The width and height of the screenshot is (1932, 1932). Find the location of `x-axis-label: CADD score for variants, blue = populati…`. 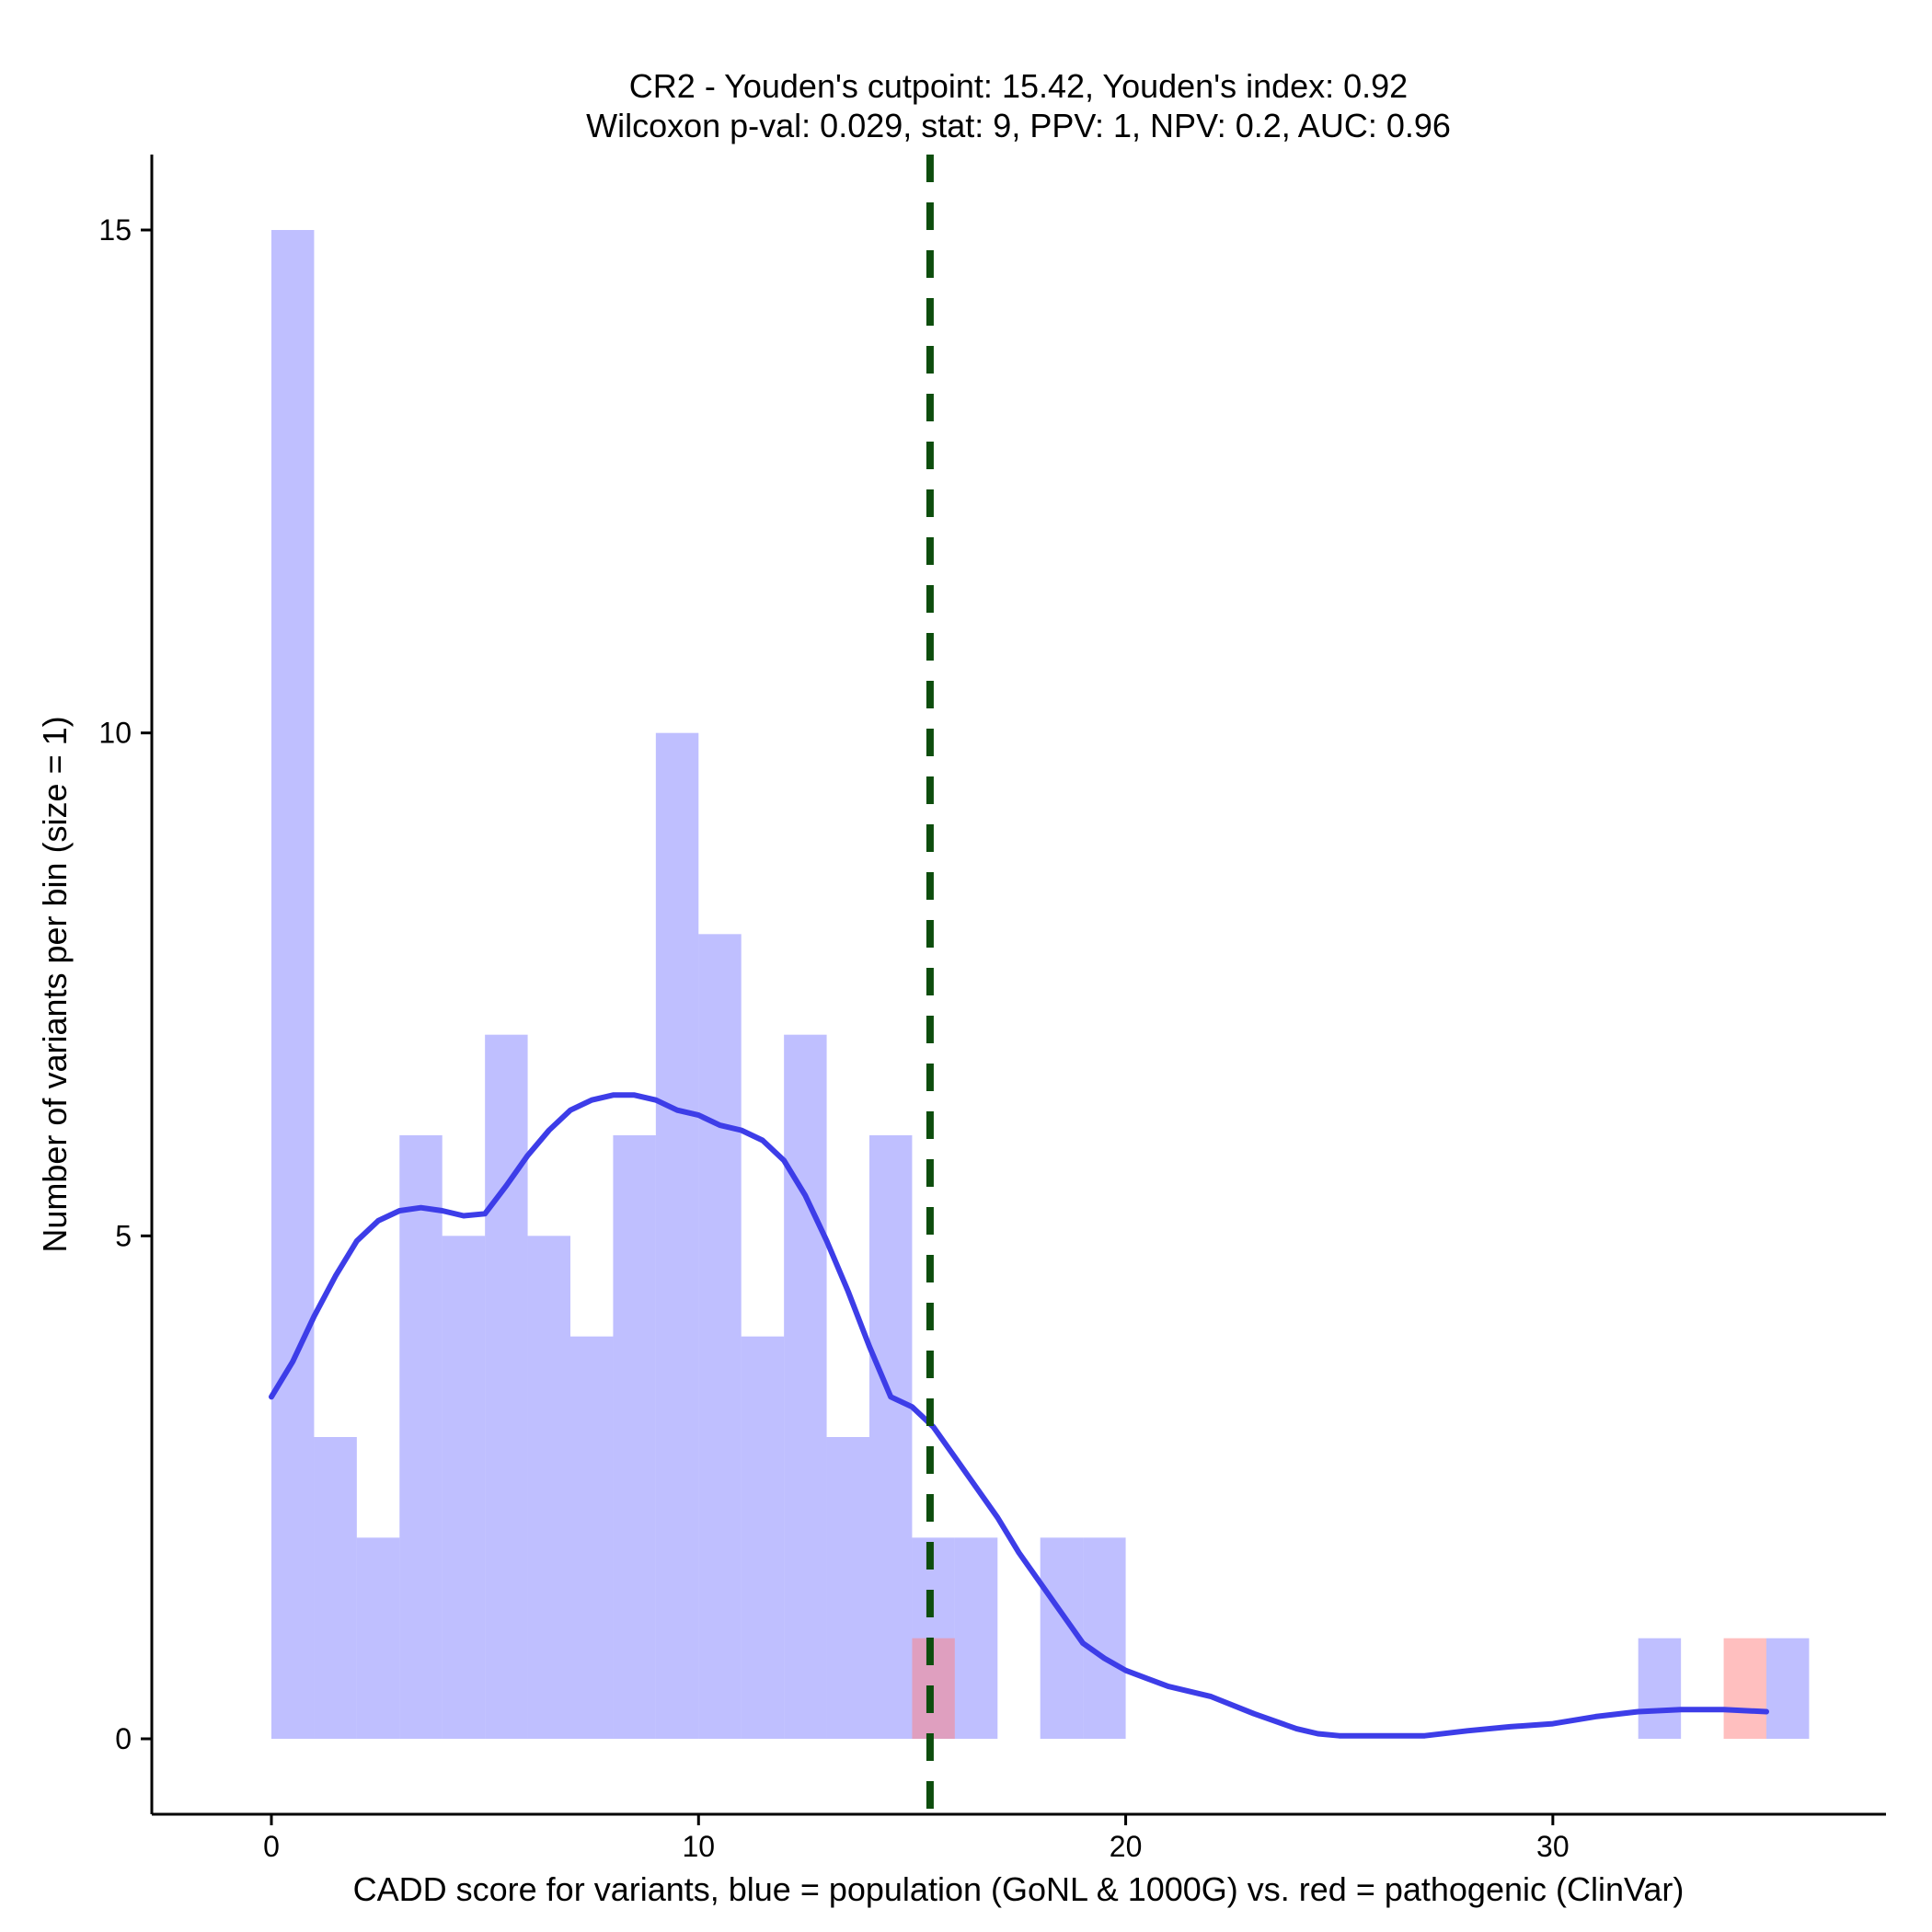

x-axis-label: CADD score for variants, blue = populati… is located at coordinates (1019, 1889).